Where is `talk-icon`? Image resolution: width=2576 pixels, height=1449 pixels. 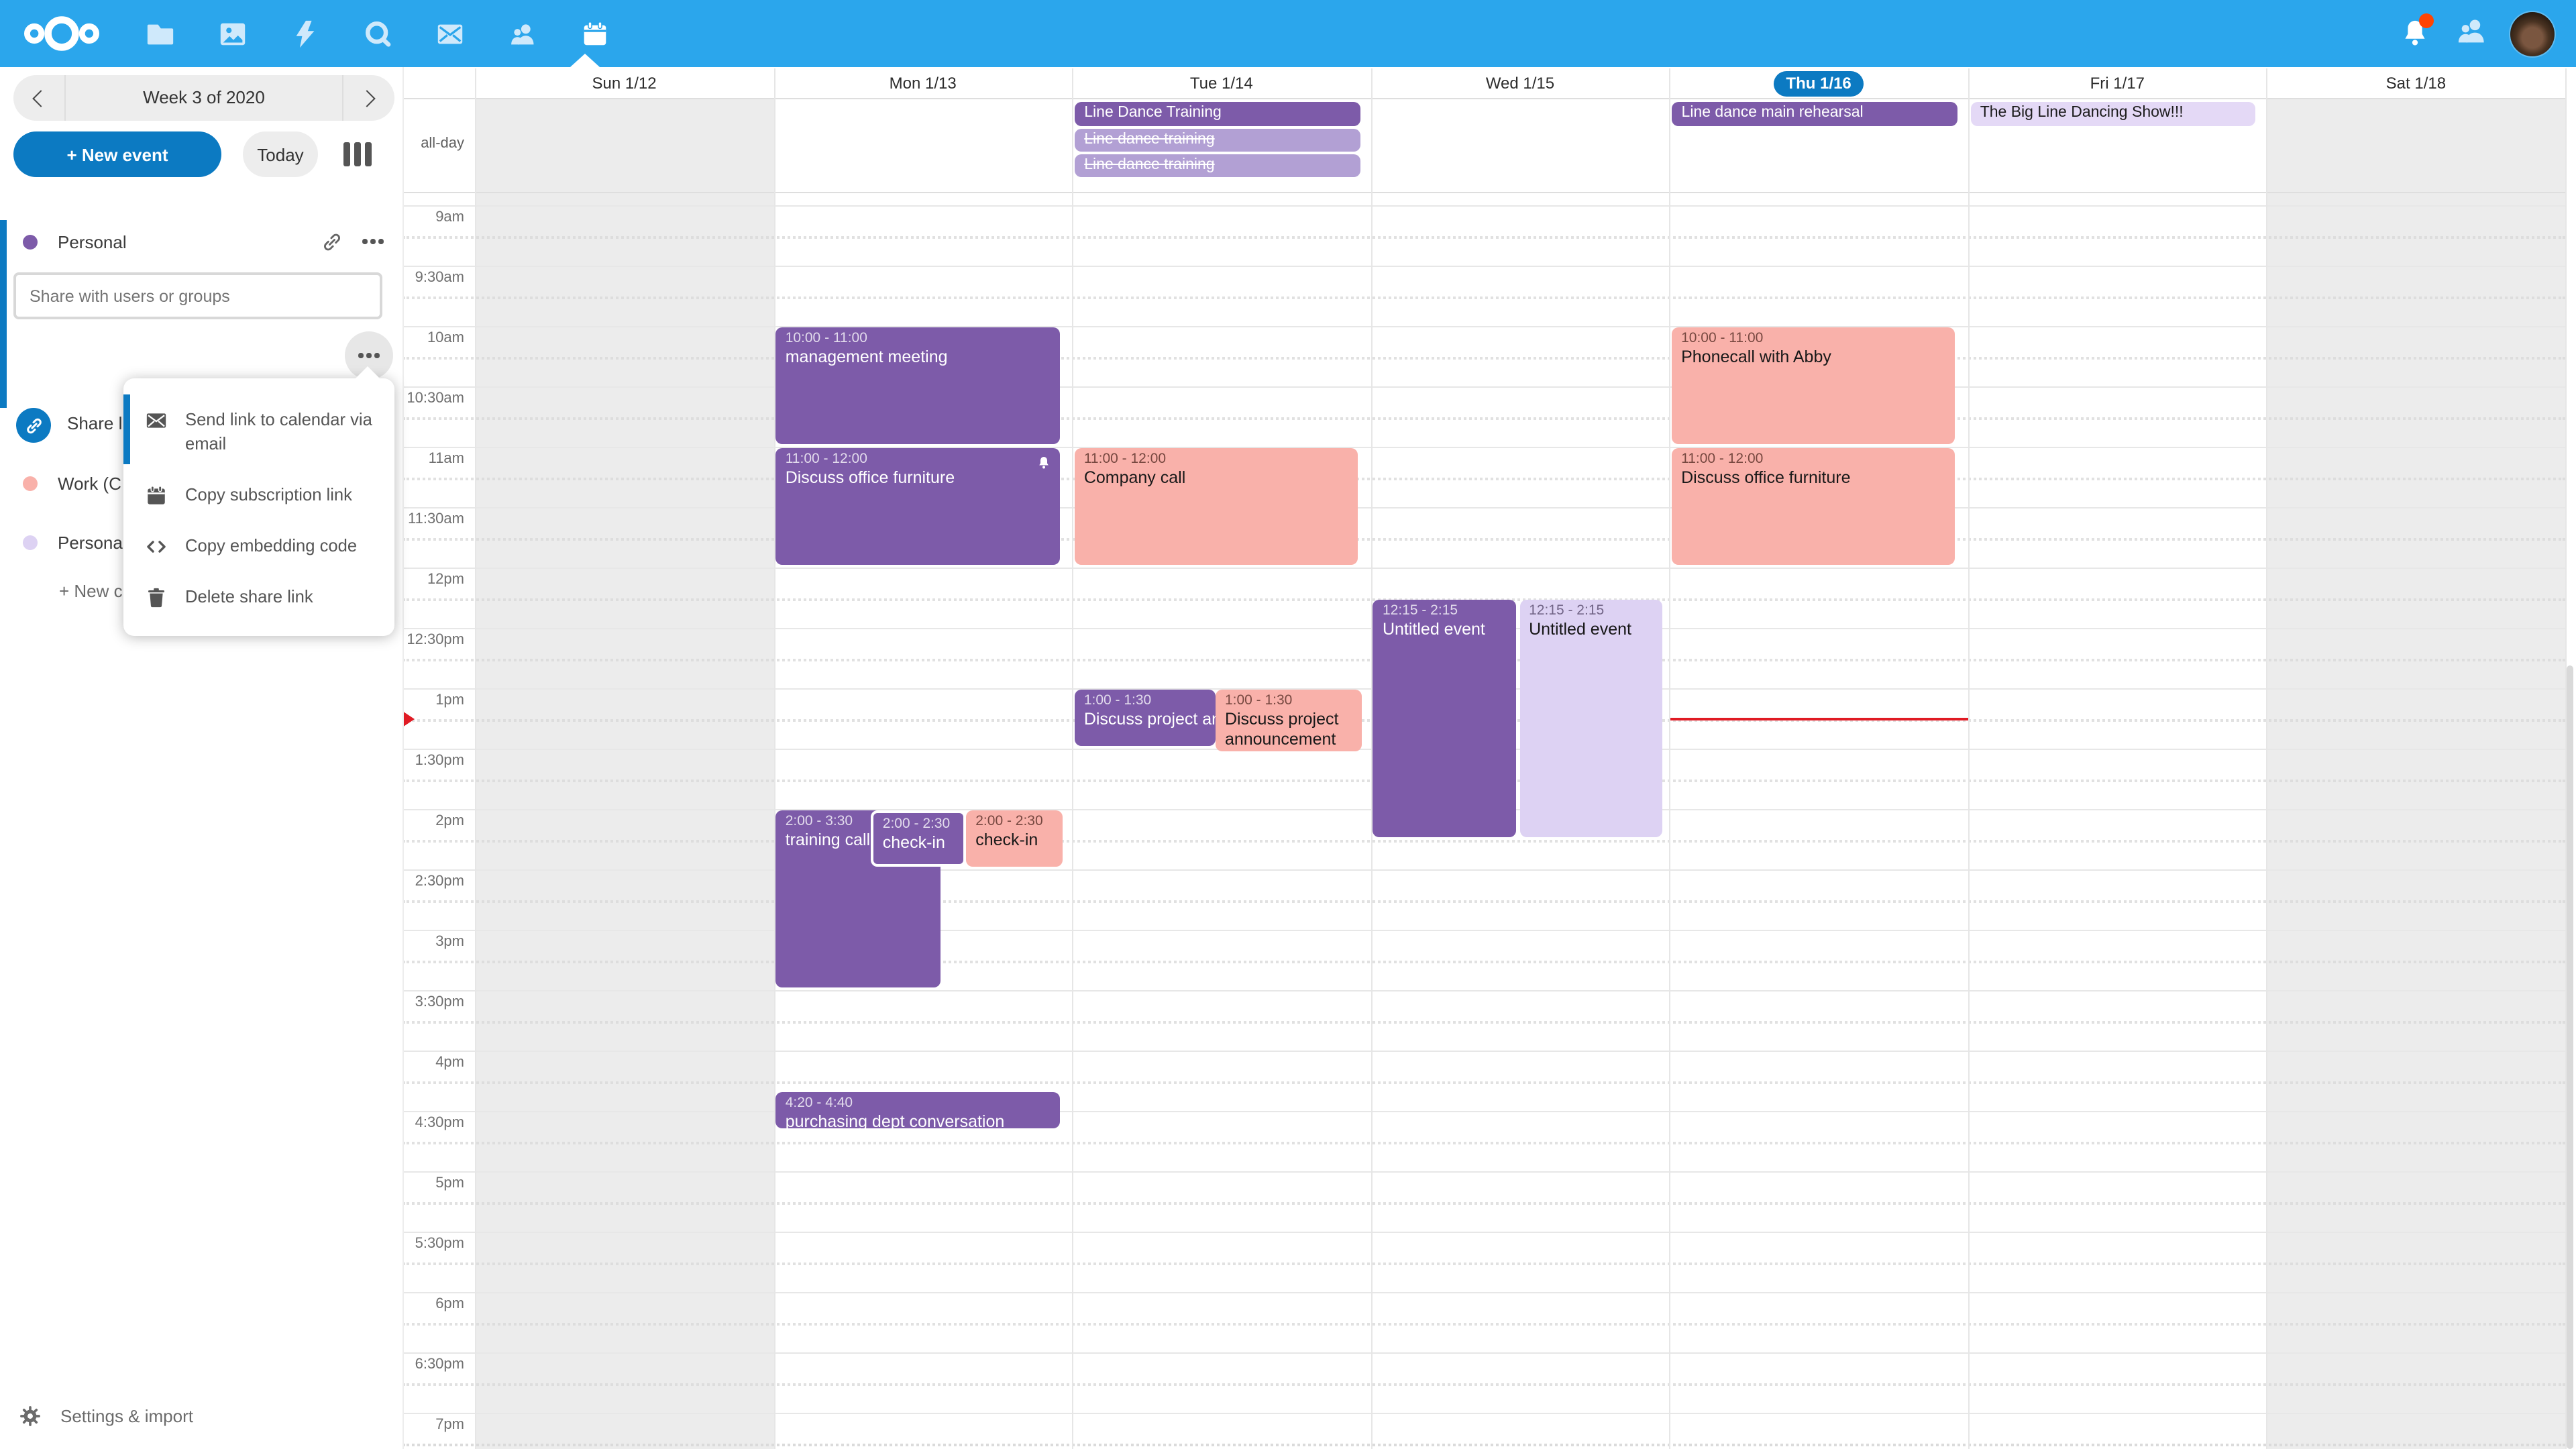
talk-icon is located at coordinates (377, 33).